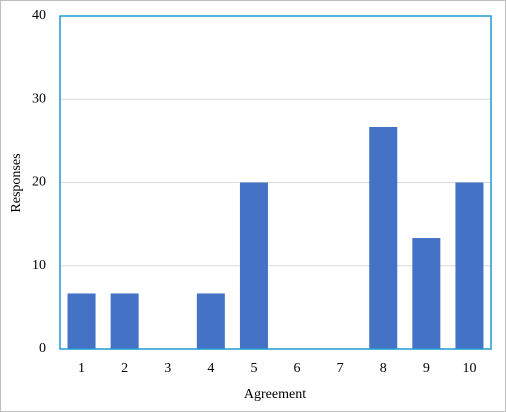  Describe the element at coordinates (167, 368) in the screenshot. I see `x-tick-label: 3` at that location.